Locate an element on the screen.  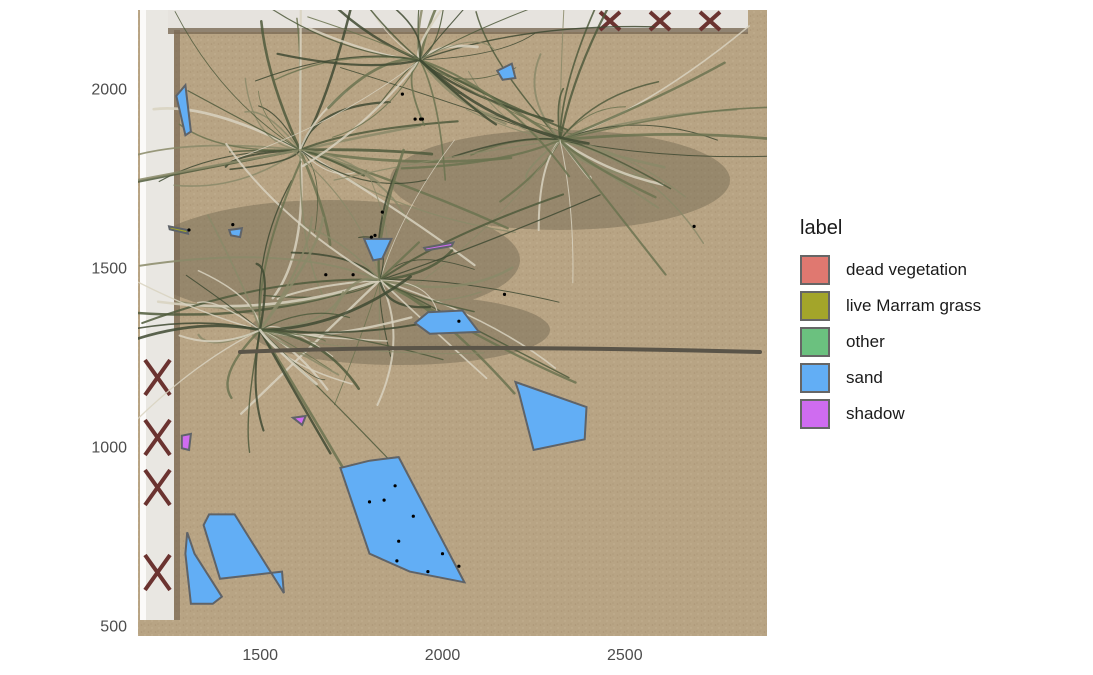
x-tick-label-2500: 2500 is located at coordinates (625, 655).